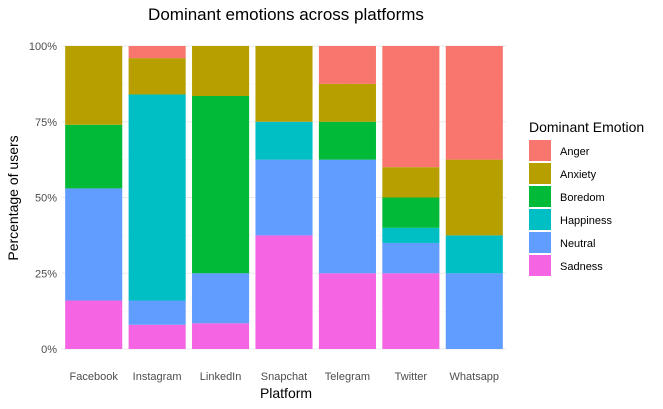 This screenshot has height=409, width=663. I want to click on bar-segment-twitter-neutral, so click(411, 258).